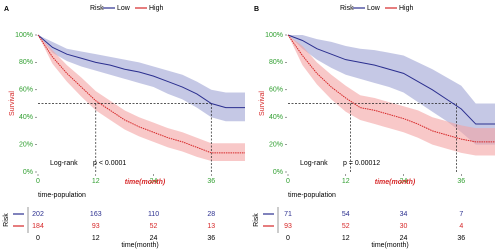  I want to click on risk-count: 28, so click(211, 214).